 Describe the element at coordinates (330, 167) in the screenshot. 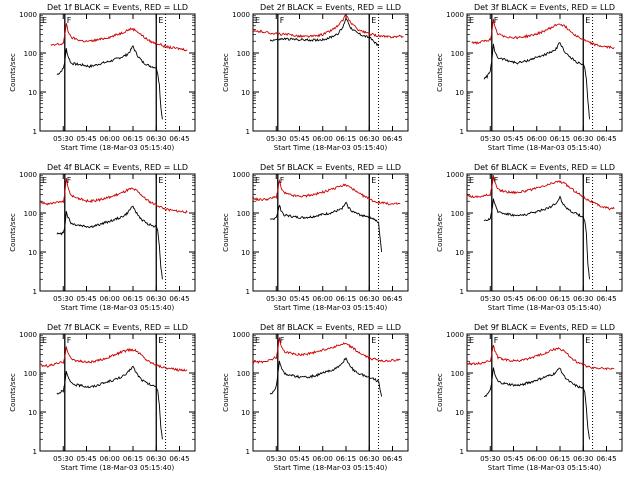

I see `panel-title: Det 5f BLACK = Events, RED = LLD` at that location.